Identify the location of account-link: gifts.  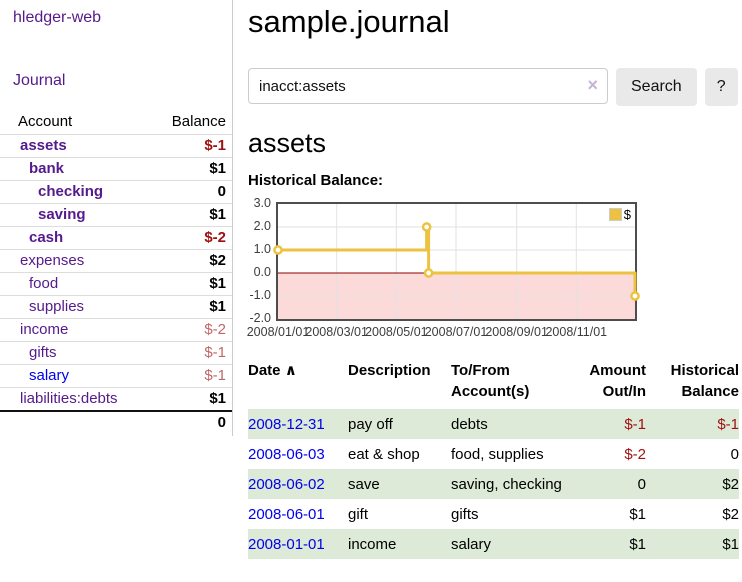
(43, 352).